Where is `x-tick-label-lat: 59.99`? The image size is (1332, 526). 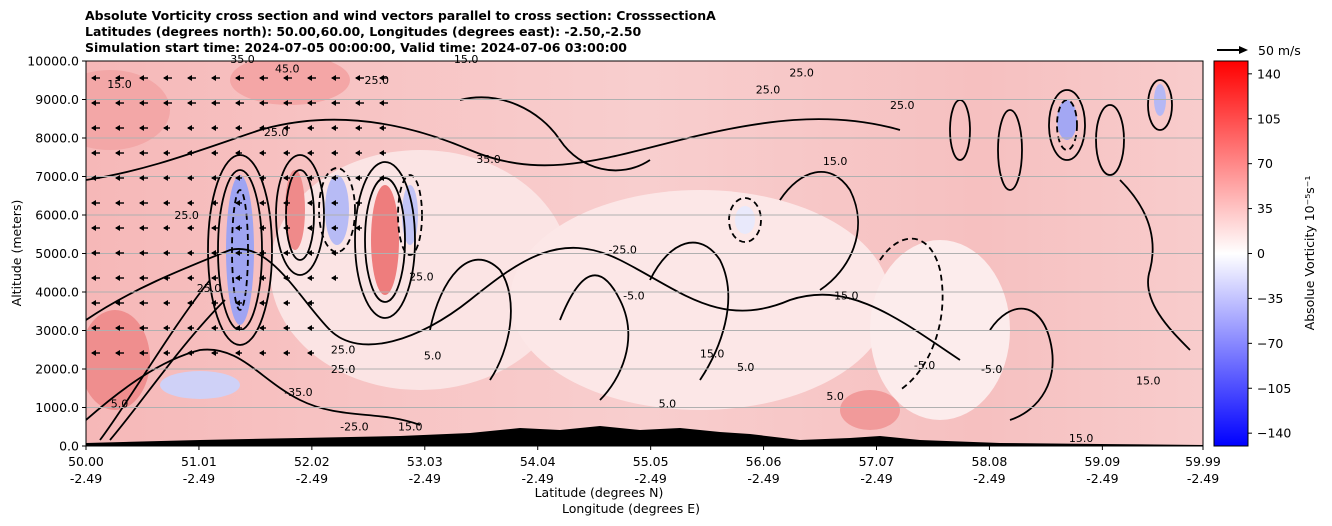 x-tick-label-lat: 59.99 is located at coordinates (1203, 461).